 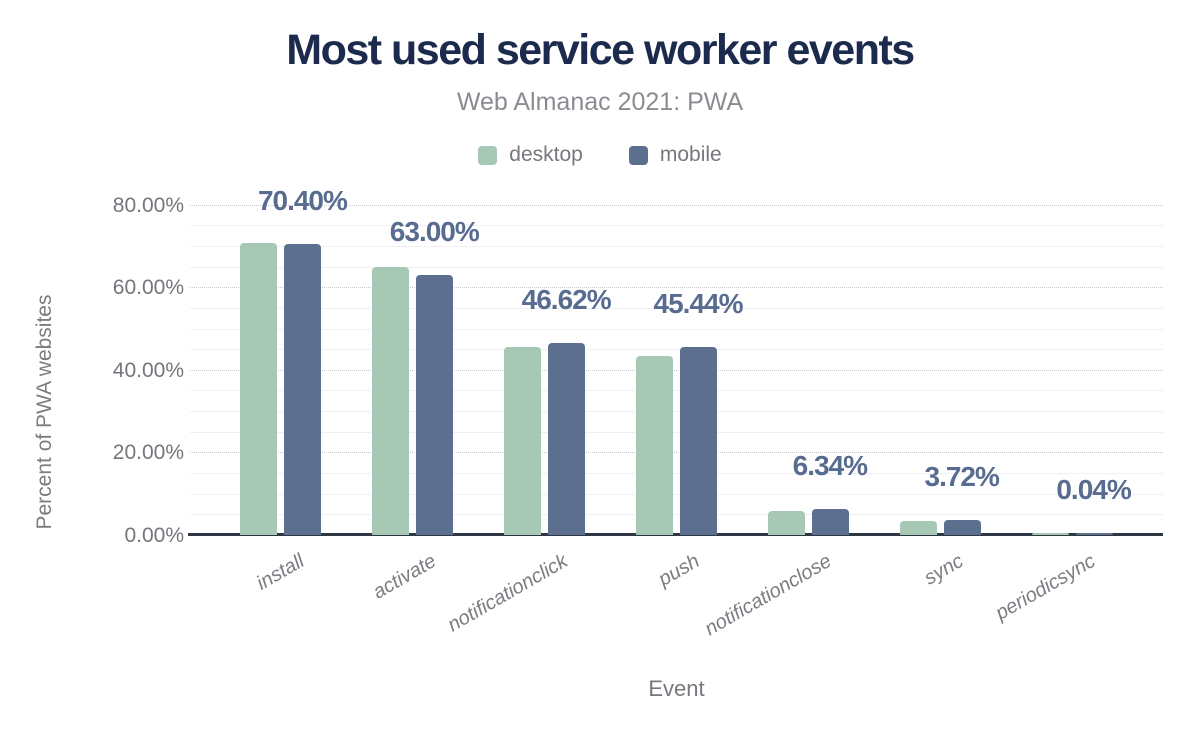 I want to click on y-axis-ticks: 0.00% 20.00% 40.00% 60.00% 80.00%, so click(x=92, y=366).